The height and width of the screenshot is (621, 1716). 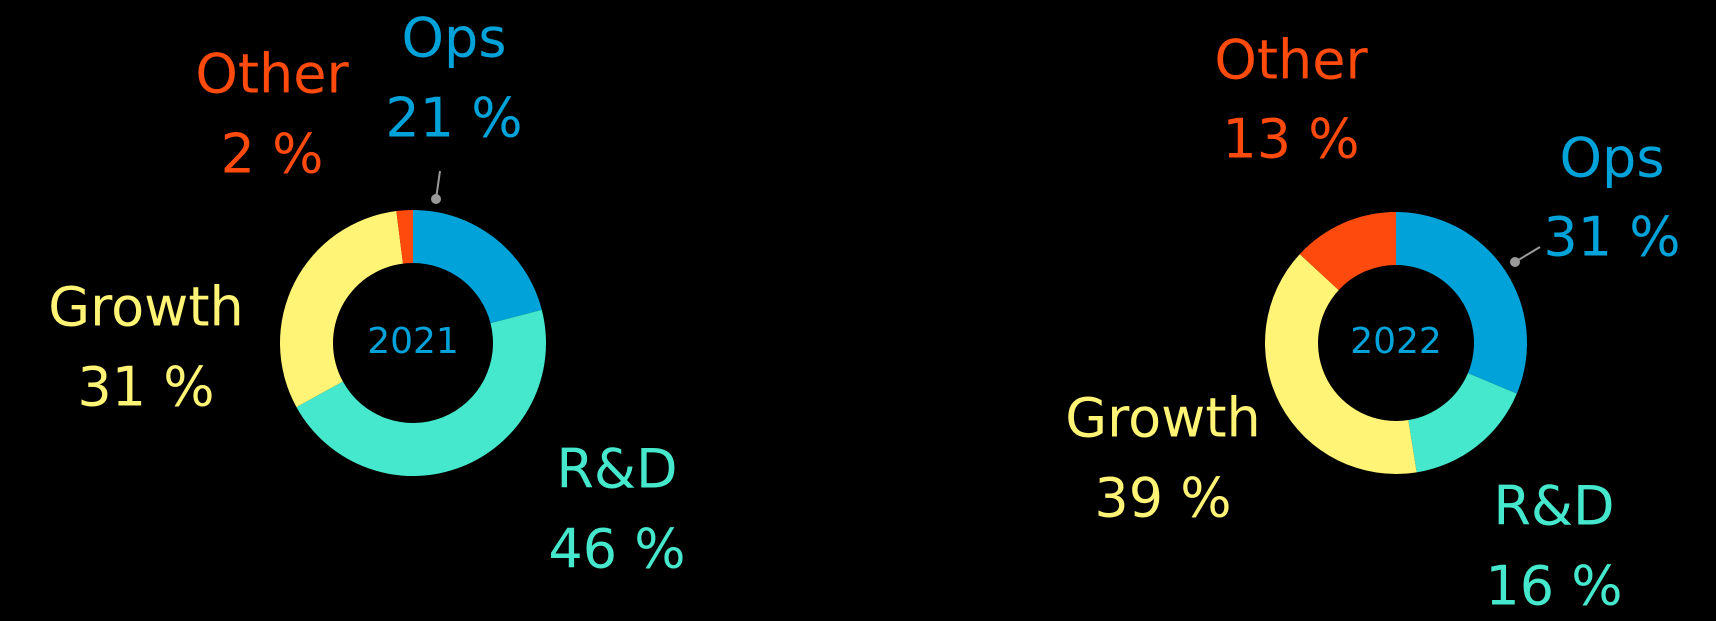 What do you see at coordinates (1396, 341) in the screenshot?
I see `donut-center-label: 2022` at bounding box center [1396, 341].